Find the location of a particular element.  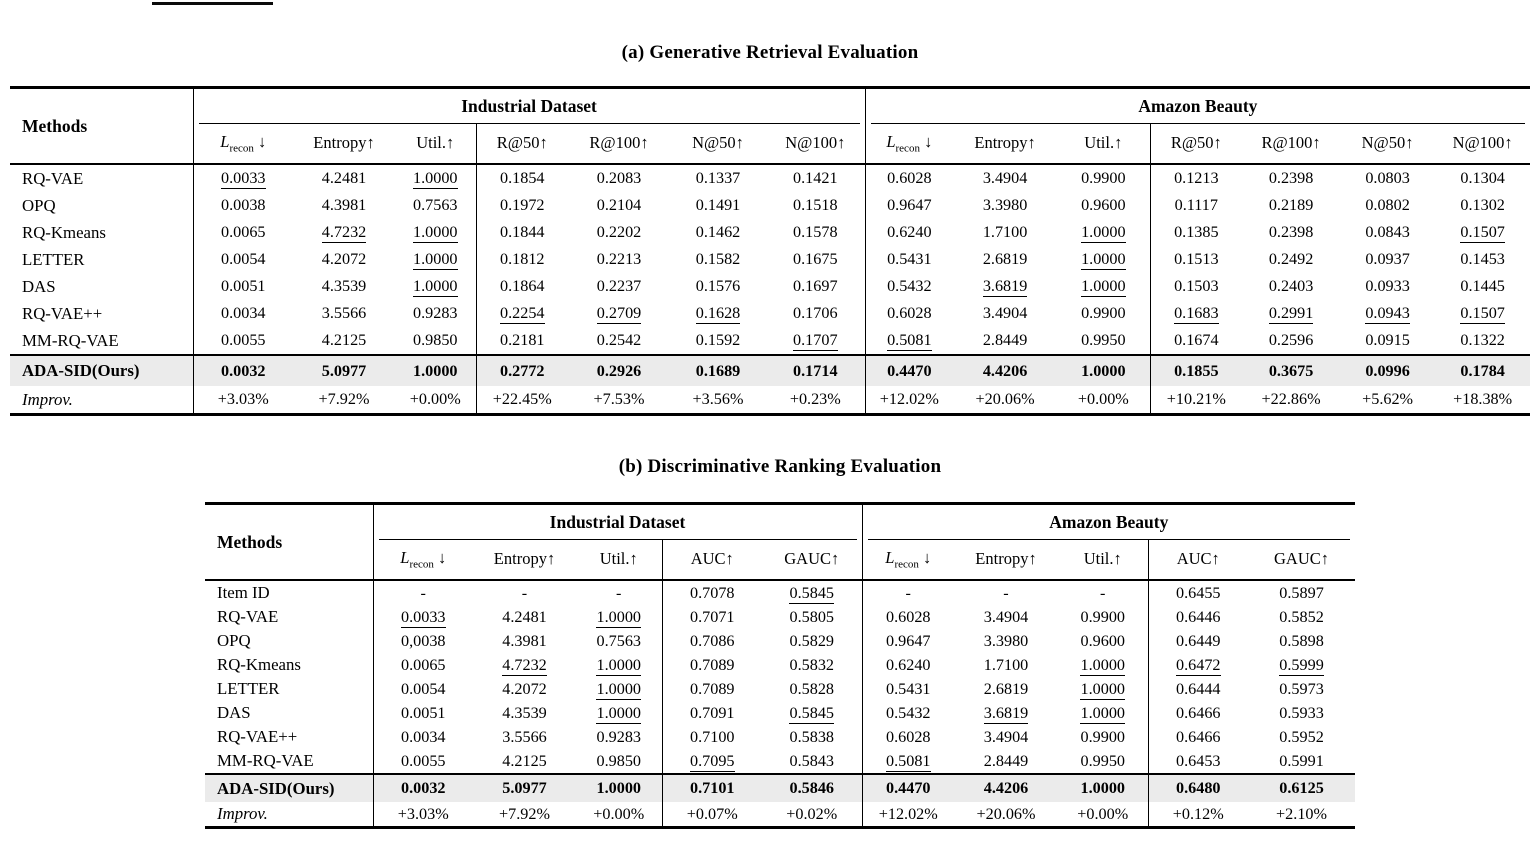

value-cell: 0.2542 is located at coordinates (619, 340).